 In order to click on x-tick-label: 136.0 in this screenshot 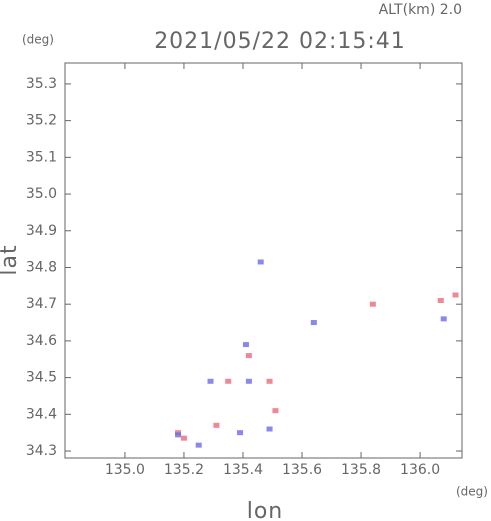, I will do `click(420, 470)`.